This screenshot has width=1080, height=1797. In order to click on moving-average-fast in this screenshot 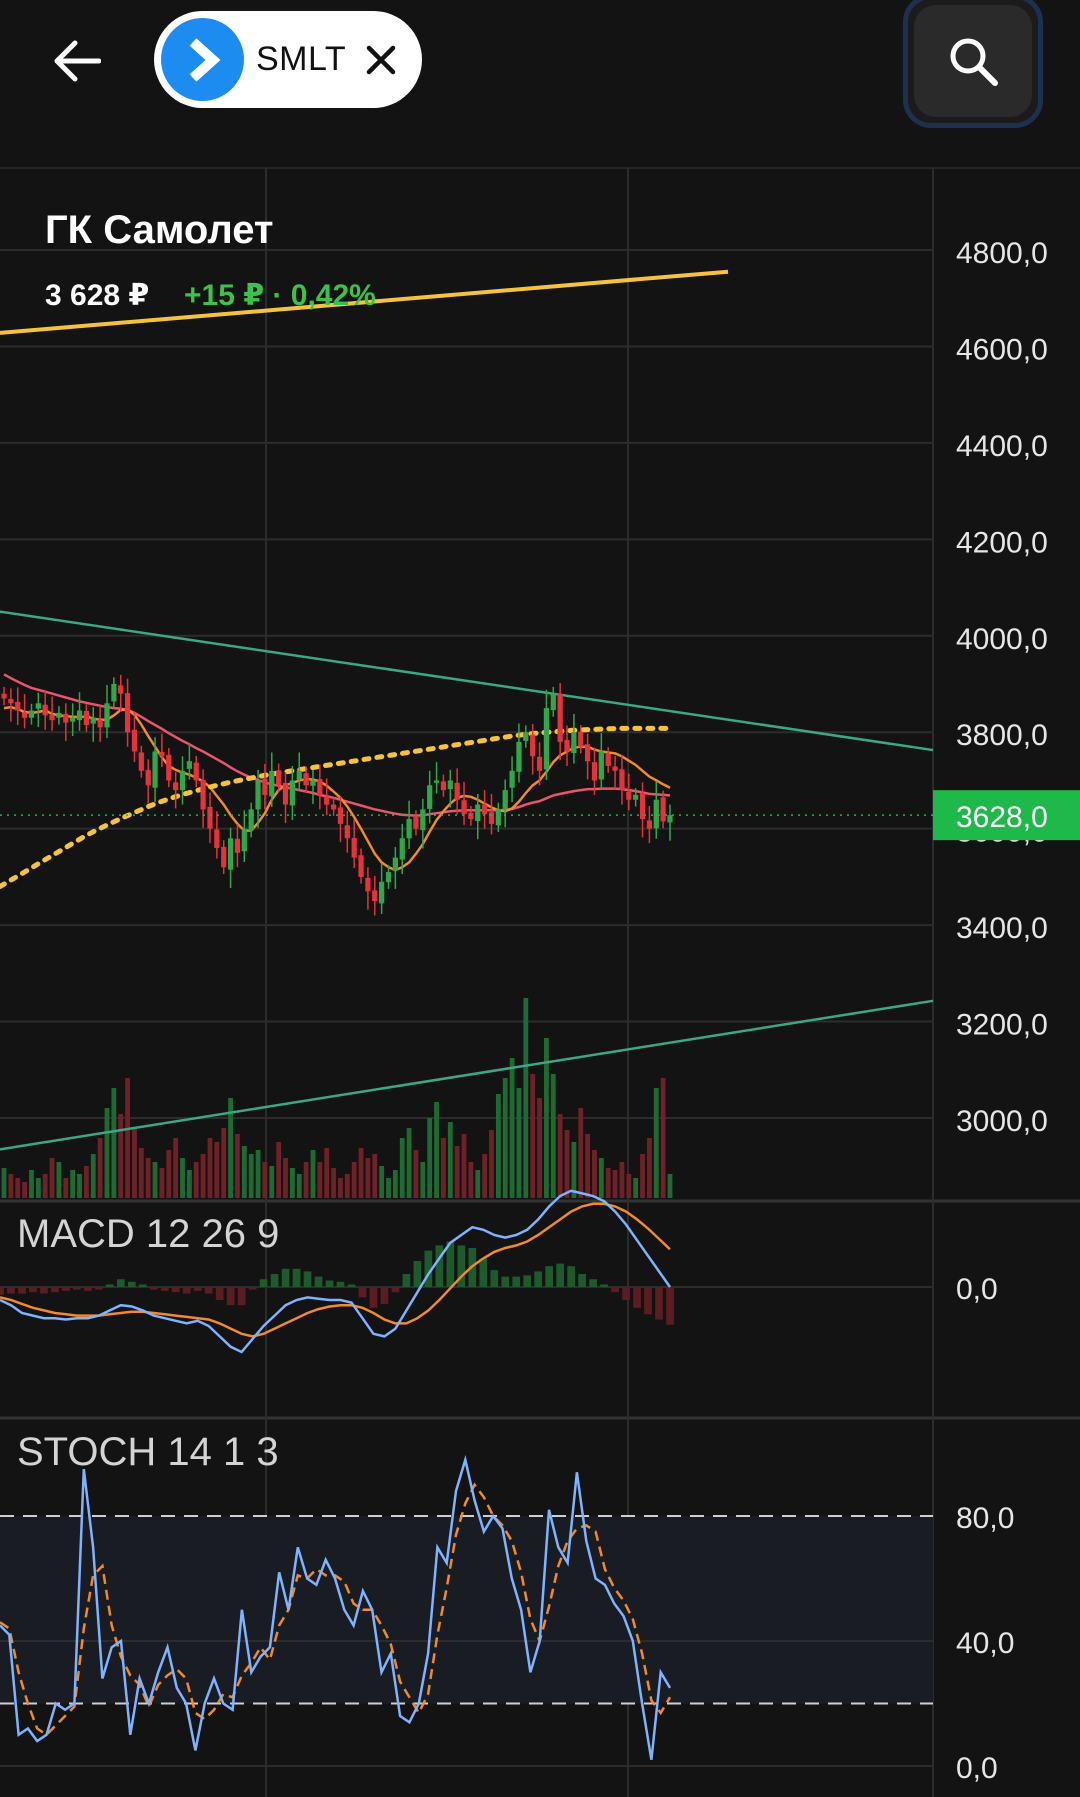, I will do `click(337, 788)`.